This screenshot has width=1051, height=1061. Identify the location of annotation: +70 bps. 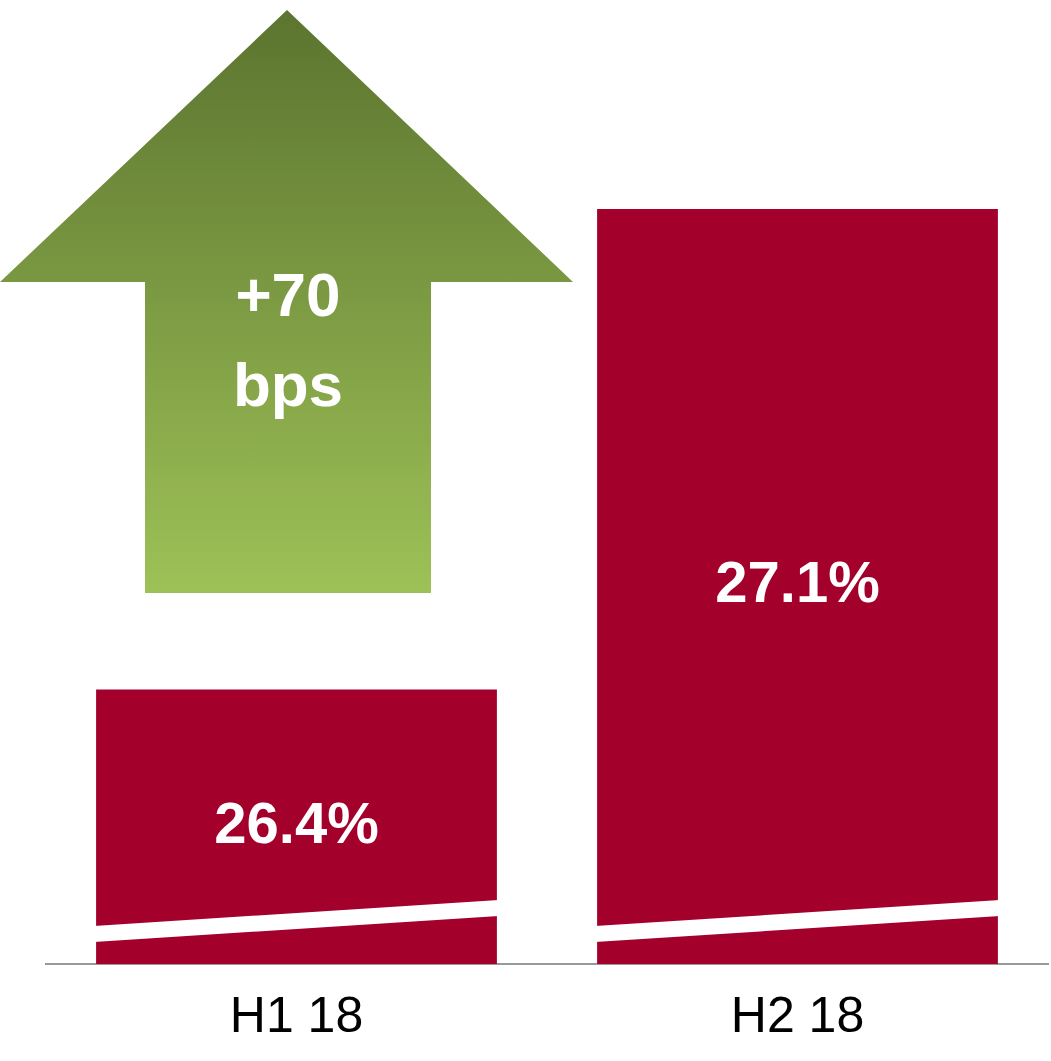
(288, 340).